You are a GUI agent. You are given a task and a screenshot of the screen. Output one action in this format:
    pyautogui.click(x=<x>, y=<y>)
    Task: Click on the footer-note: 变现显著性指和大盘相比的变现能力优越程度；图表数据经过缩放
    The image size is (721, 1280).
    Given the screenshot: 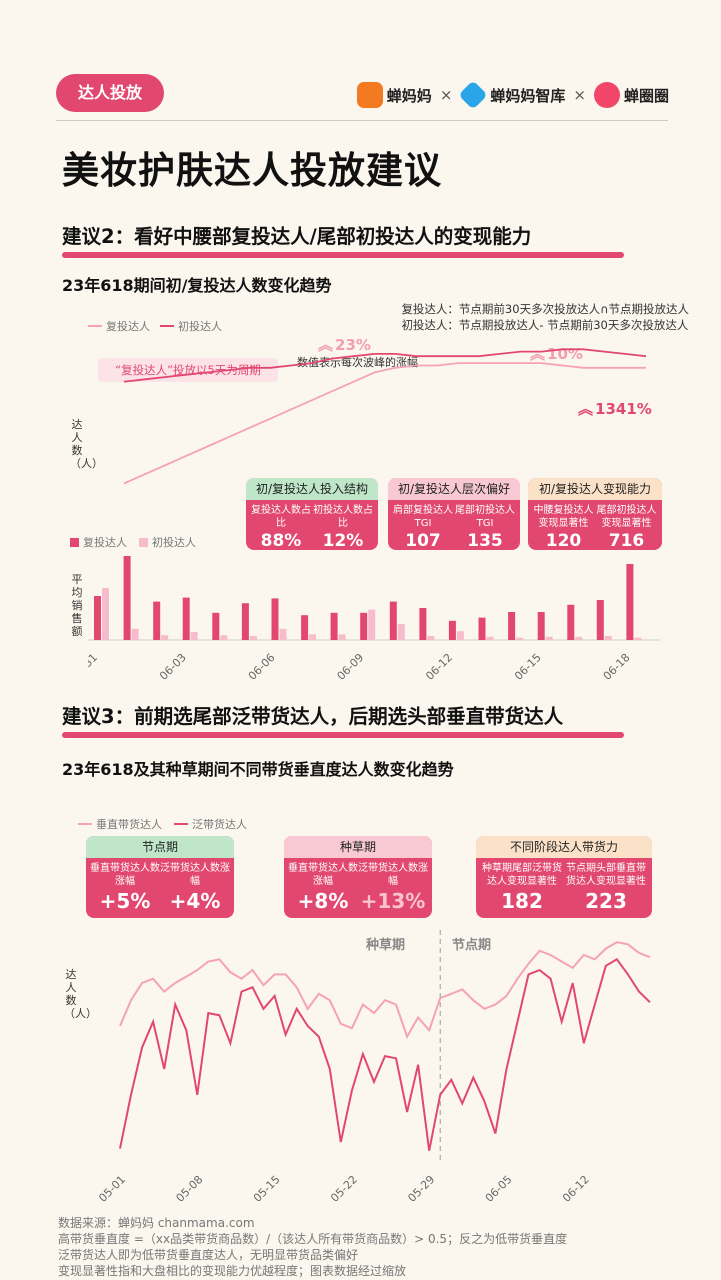 What is the action you would take?
    pyautogui.click(x=232, y=1271)
    